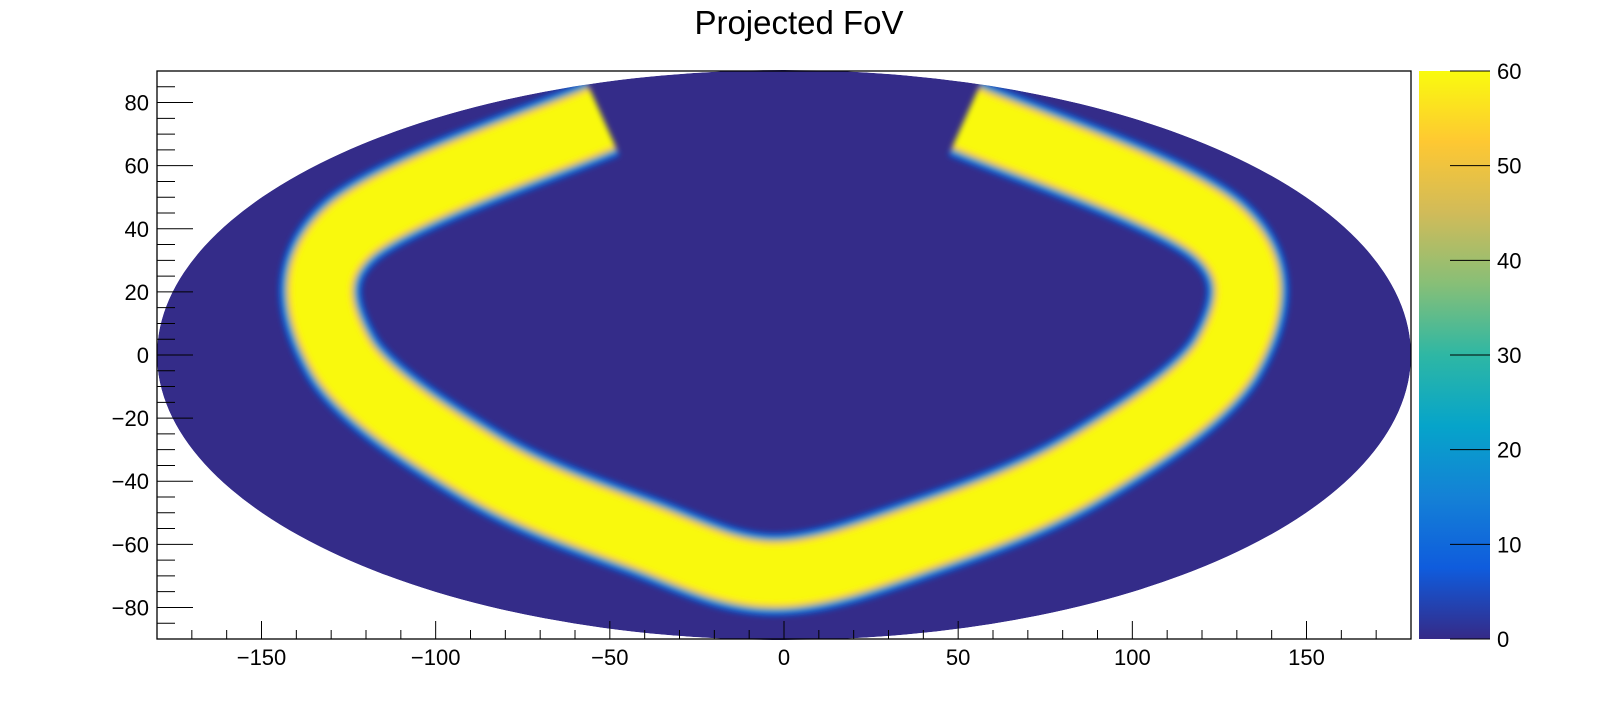 This screenshot has height=726, width=1598. I want to click on z-tick-label: 10, so click(1509, 544).